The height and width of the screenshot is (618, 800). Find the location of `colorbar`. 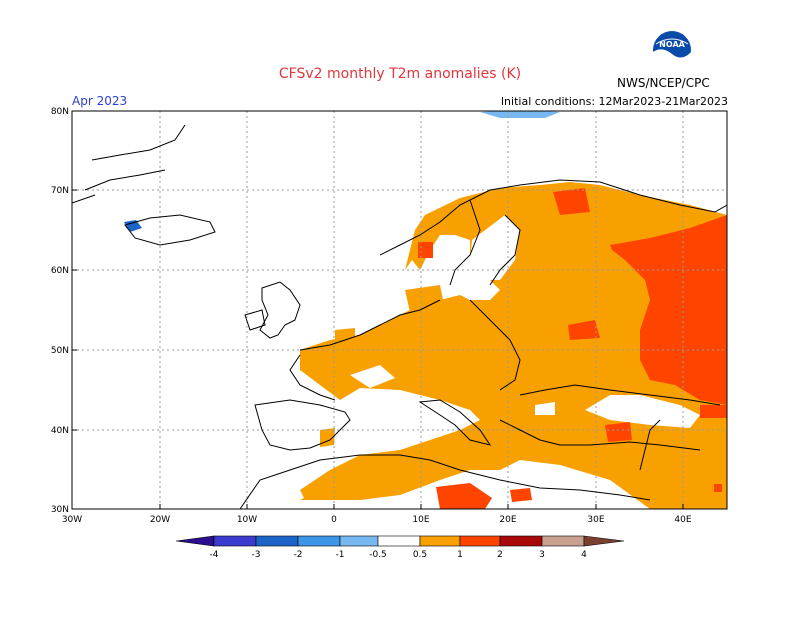

colorbar is located at coordinates (400, 541).